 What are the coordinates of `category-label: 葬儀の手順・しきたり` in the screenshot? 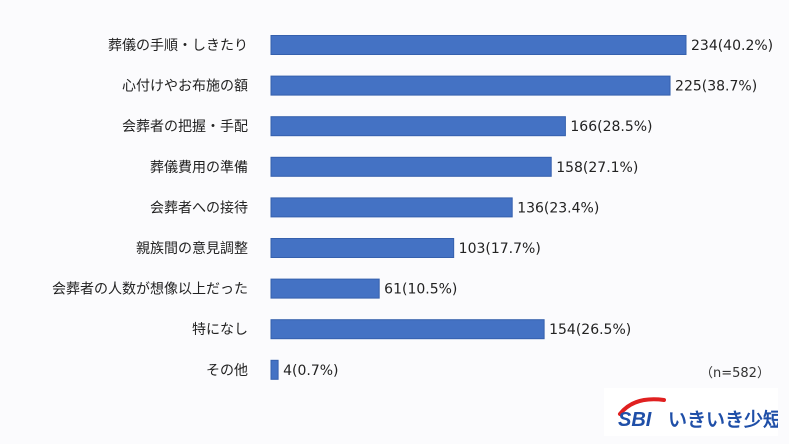 It's located at (178, 46).